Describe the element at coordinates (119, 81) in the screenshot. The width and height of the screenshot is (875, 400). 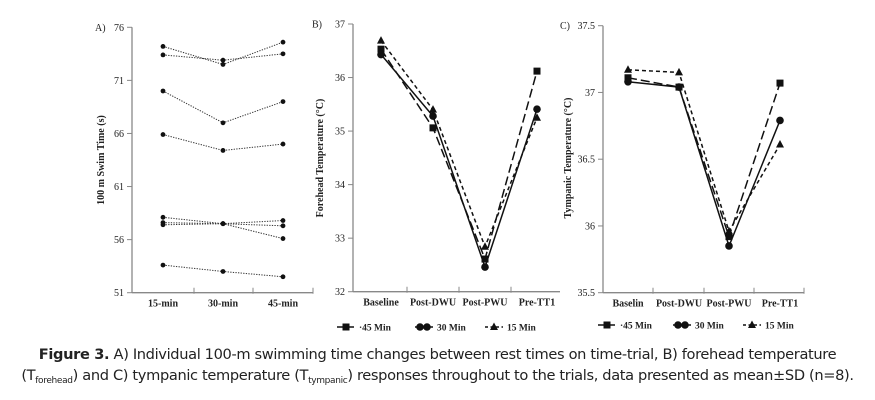
I see `y-tick-label: 71` at that location.